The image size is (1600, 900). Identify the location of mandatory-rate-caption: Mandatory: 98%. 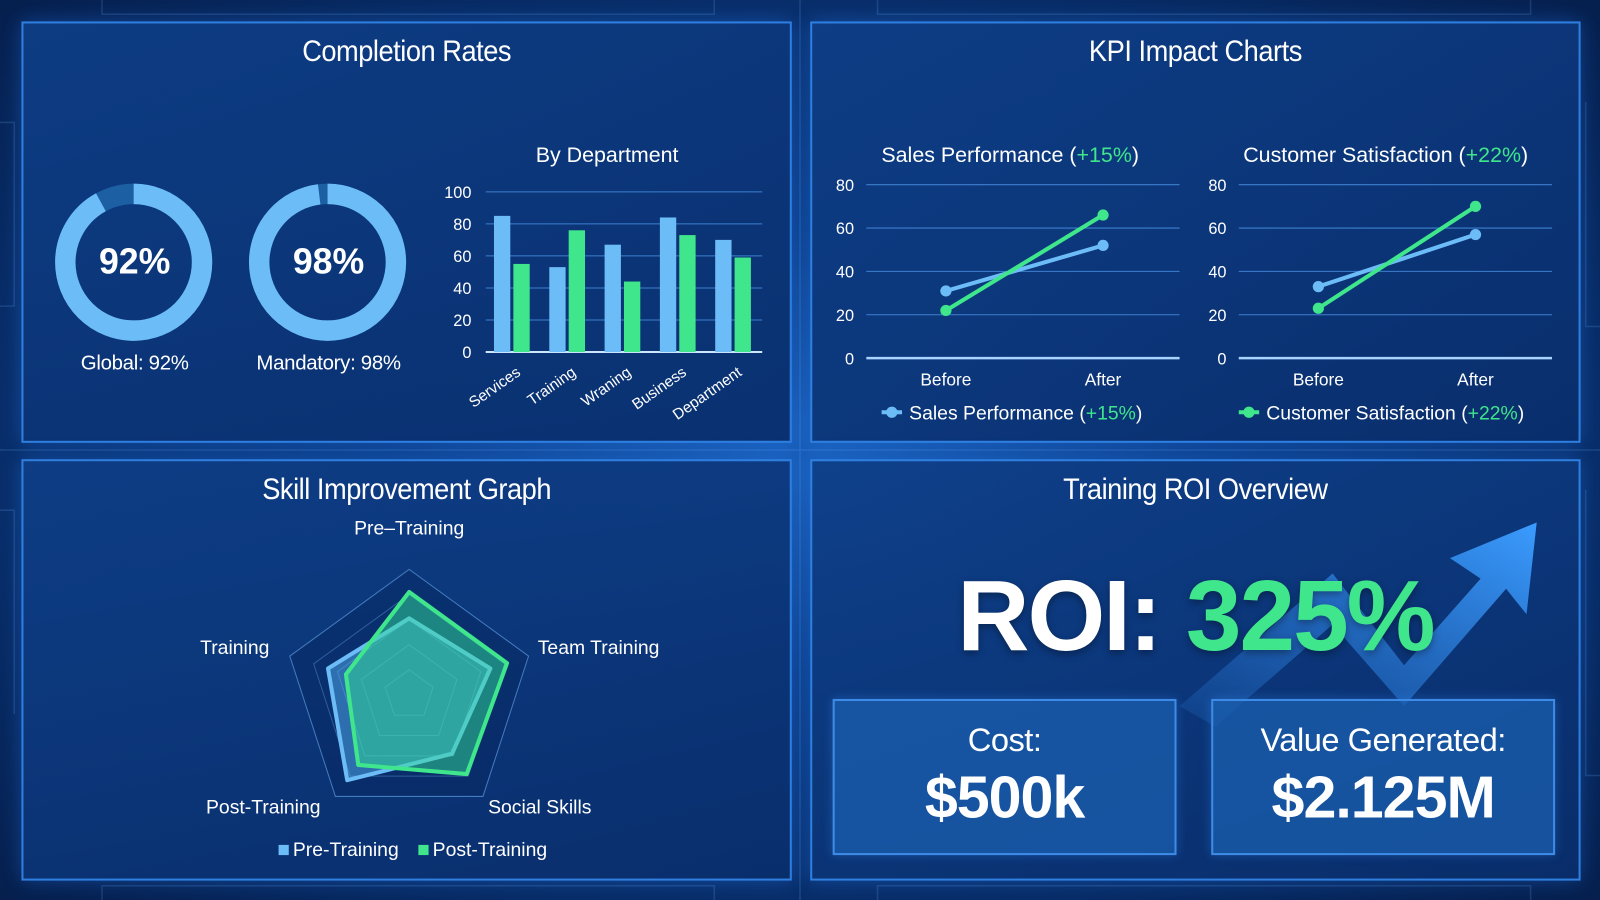
(328, 363).